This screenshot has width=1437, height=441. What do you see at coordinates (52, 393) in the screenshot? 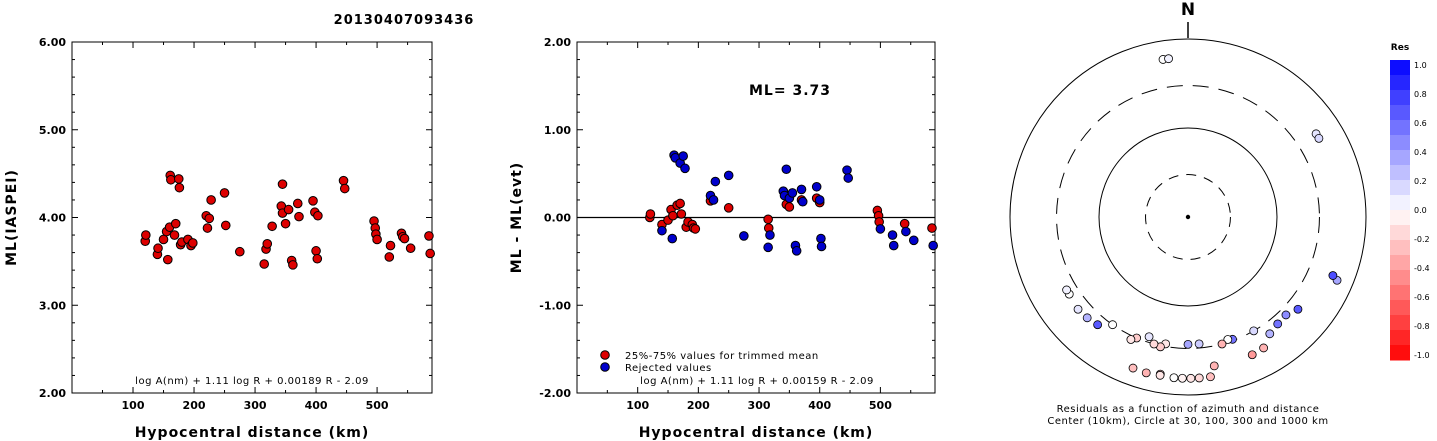
I see `y-tick-label: 2.00` at bounding box center [52, 393].